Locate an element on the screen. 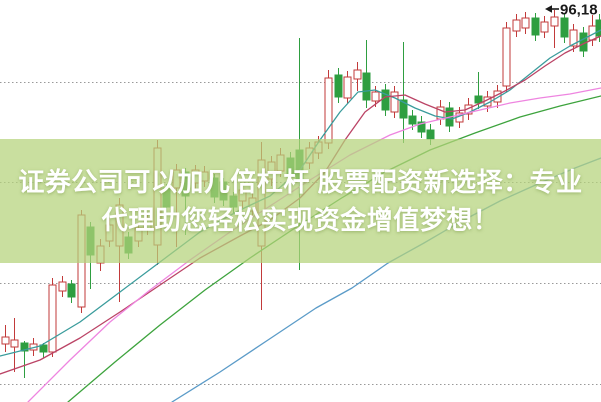 The image size is (601, 402). promo-text-line2: 代理助您轻松实现资金增值梦想！ is located at coordinates (300, 220).